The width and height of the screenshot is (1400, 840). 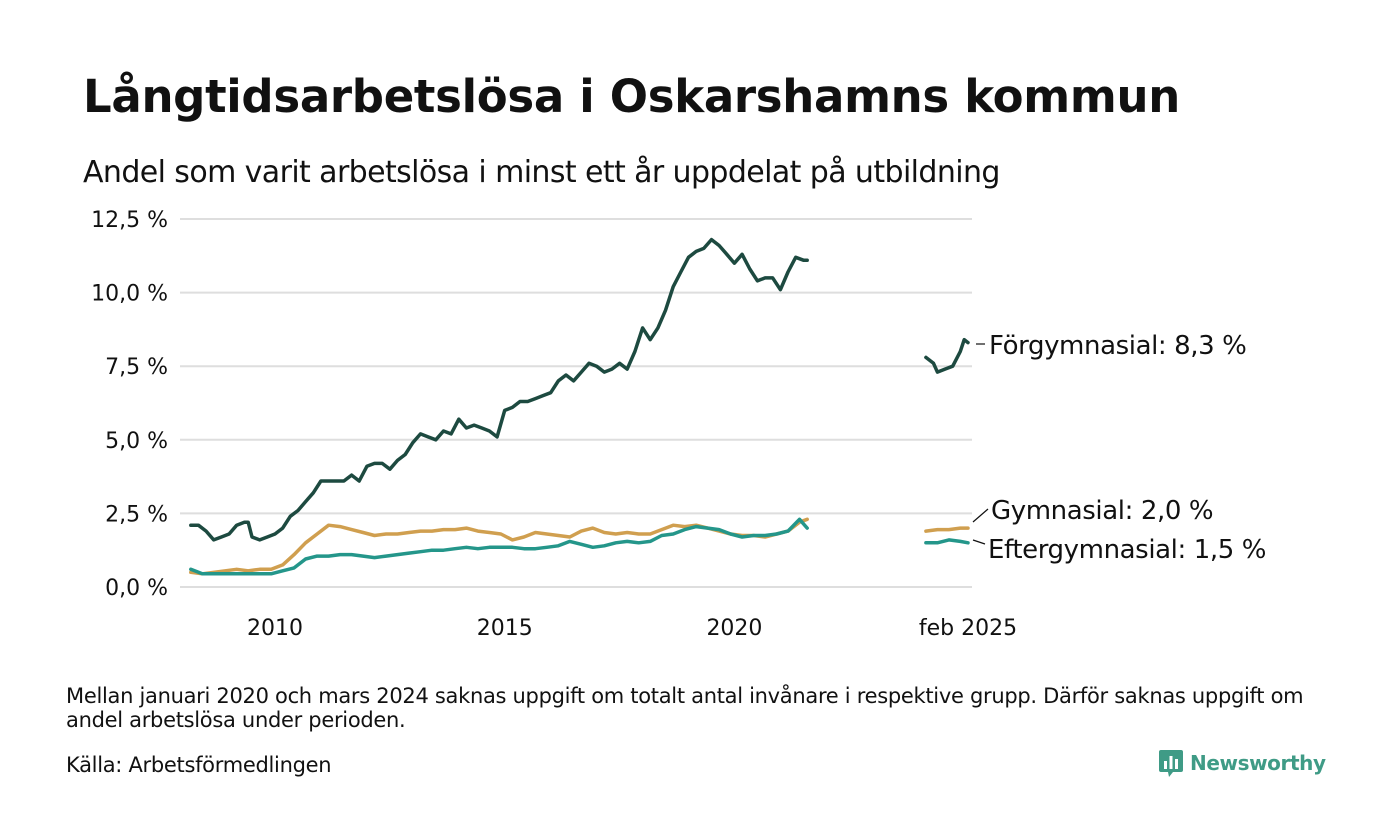 What do you see at coordinates (129, 404) in the screenshot?
I see `y-axis: 12,5 % 10,0 % 7,5 % 5,0 % 2,5 % 0,0 %` at bounding box center [129, 404].